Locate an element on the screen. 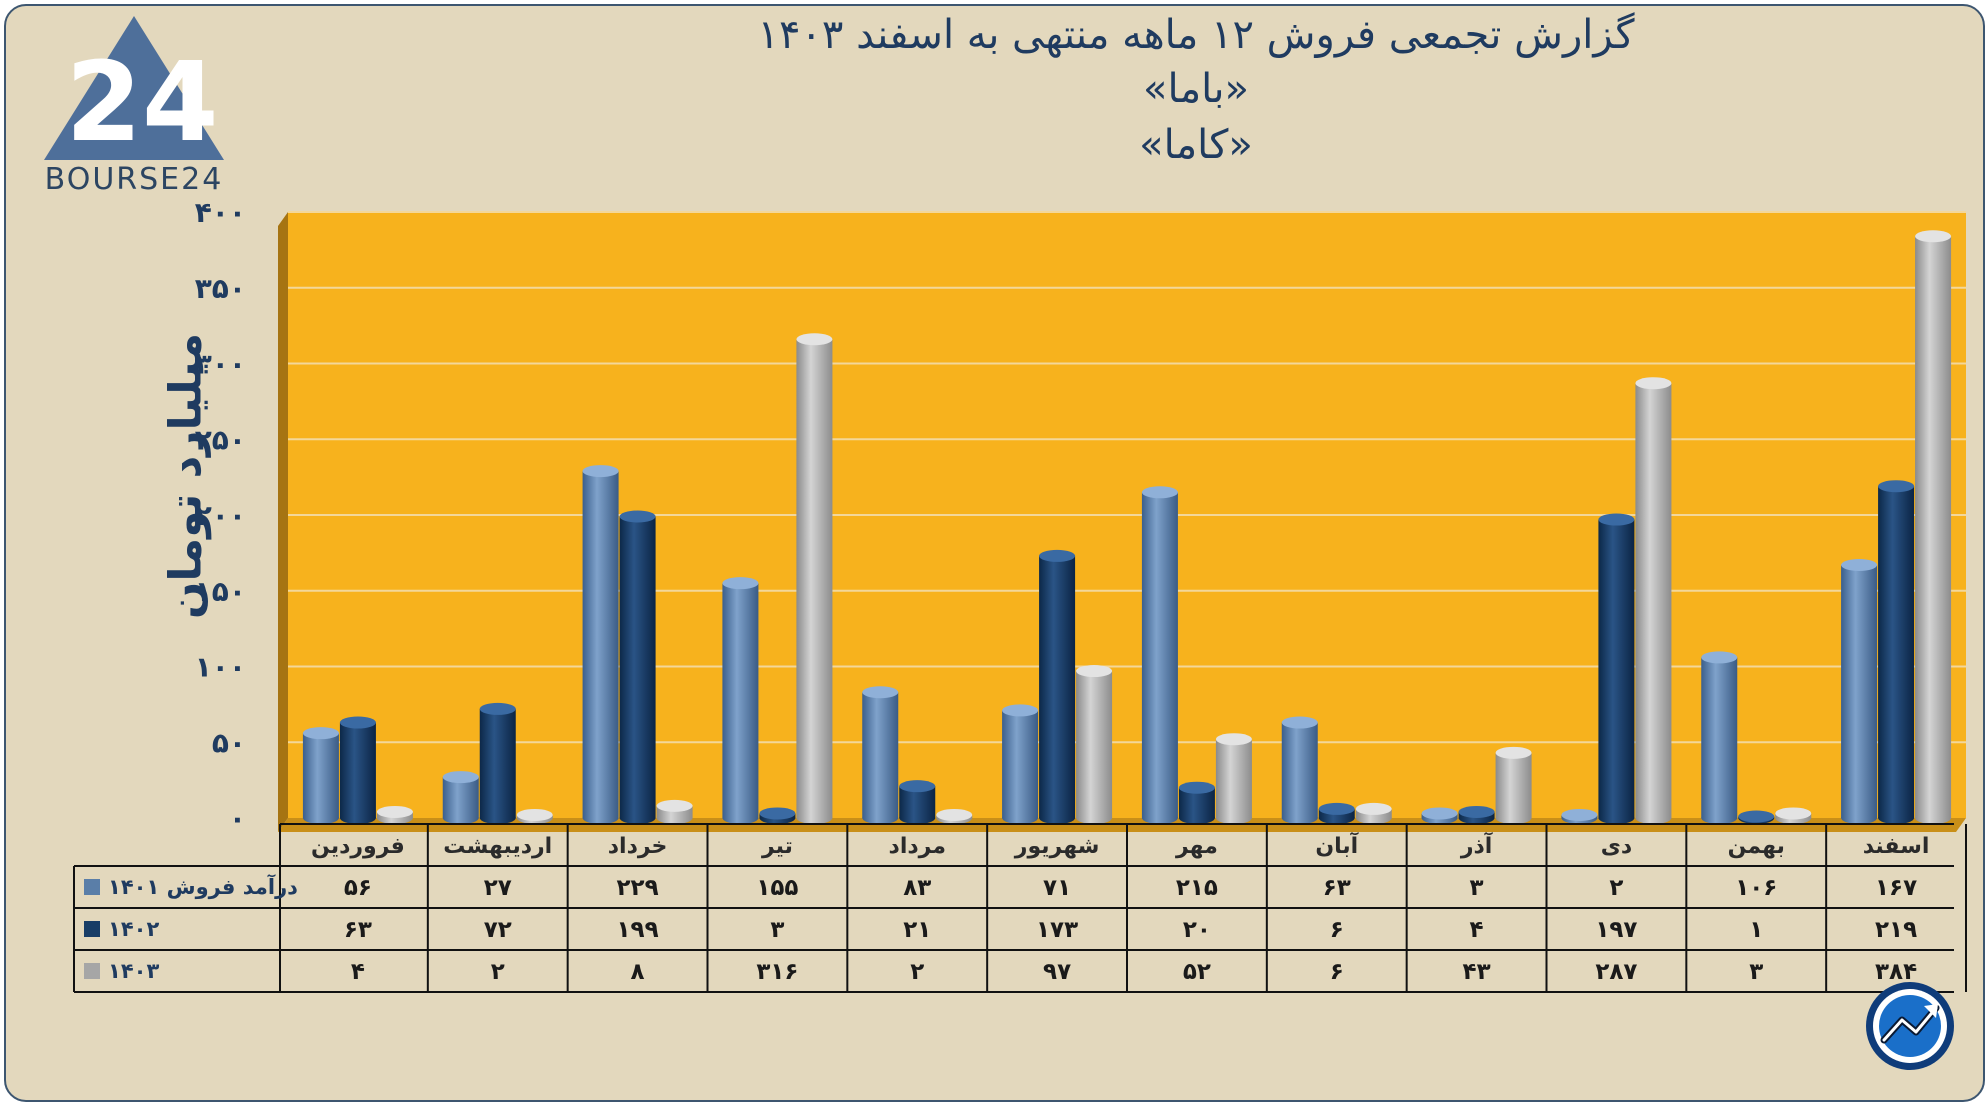  y-tick-label: ۲۰۰ is located at coordinates (220, 515).